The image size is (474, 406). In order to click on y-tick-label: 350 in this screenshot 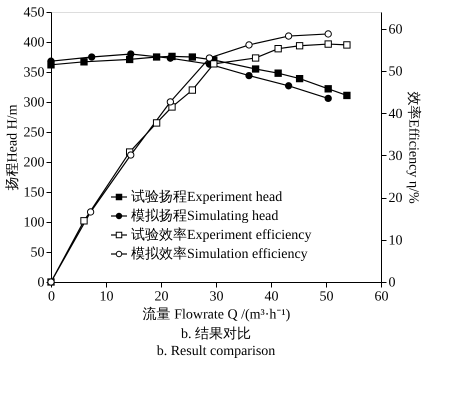, I will do `click(34, 73)`.